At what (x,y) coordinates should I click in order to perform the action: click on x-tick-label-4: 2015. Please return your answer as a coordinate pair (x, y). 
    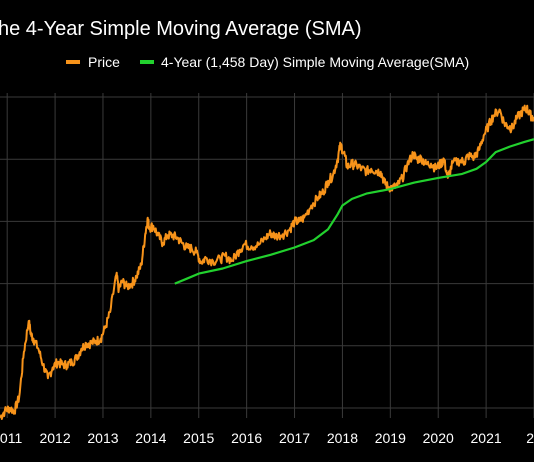
    Looking at the image, I should click on (198, 438).